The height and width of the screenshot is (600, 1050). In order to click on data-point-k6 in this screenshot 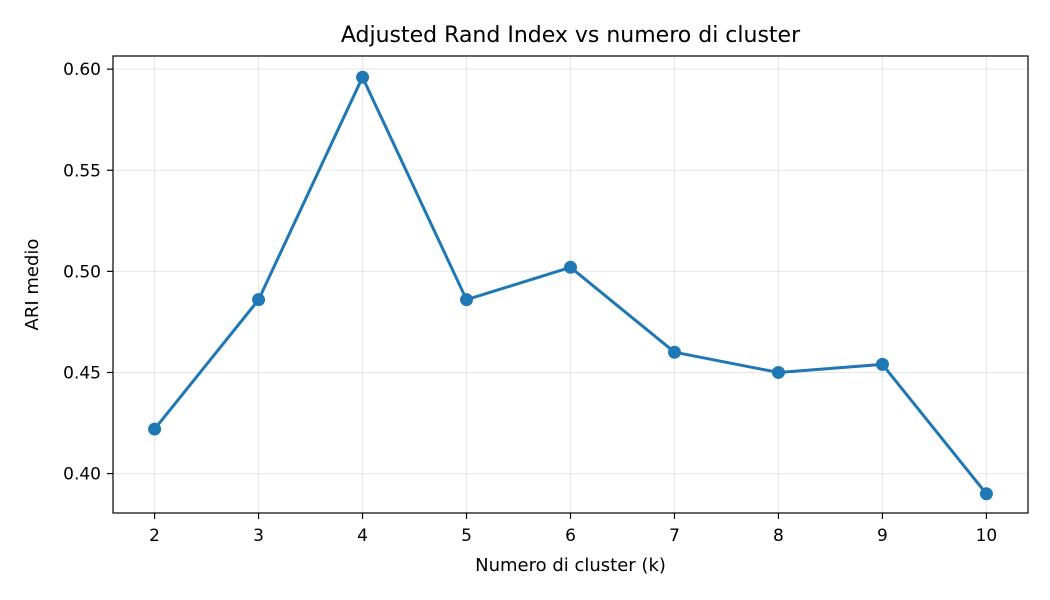, I will do `click(570, 267)`.